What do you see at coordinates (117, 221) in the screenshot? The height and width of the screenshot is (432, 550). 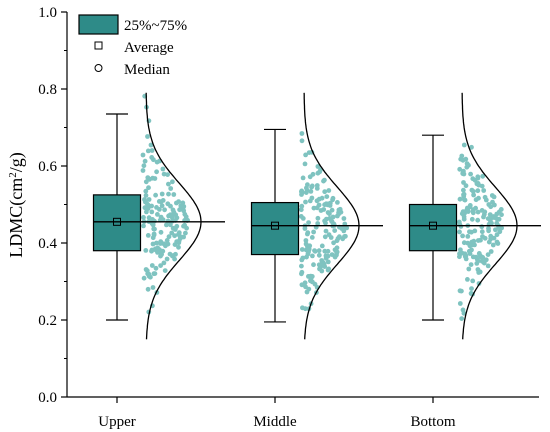 I see `mean-marker` at bounding box center [117, 221].